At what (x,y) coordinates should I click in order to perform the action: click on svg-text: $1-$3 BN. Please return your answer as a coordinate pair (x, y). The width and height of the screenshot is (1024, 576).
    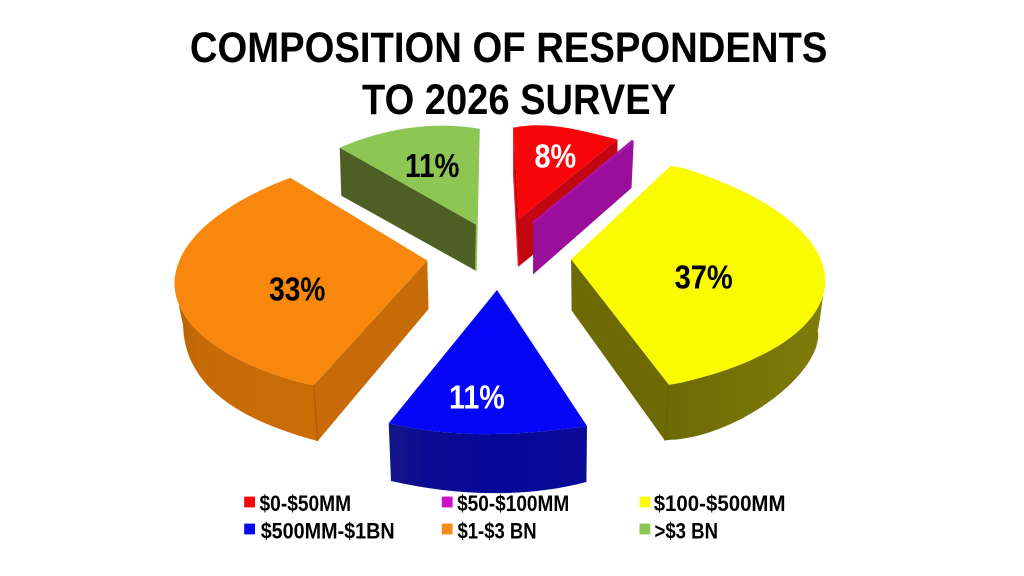
    Looking at the image, I should click on (497, 531).